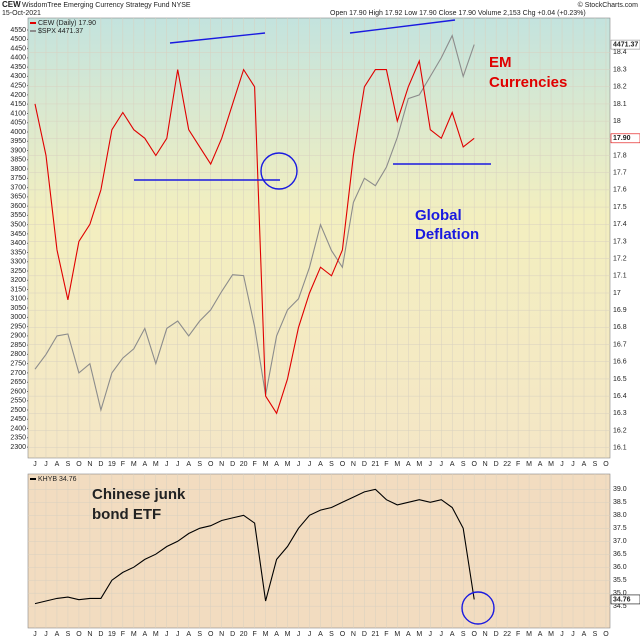  What do you see at coordinates (18, 317) in the screenshot?
I see `y-tick-label: 3000` at bounding box center [18, 317].